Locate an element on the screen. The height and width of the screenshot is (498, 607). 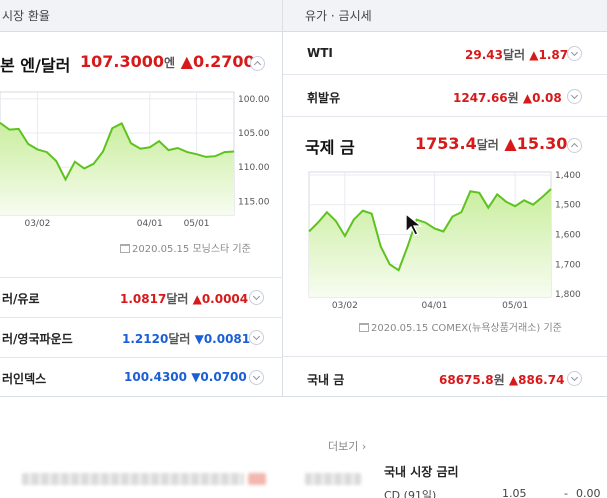
gold-value: 1753.4 is located at coordinates (446, 143).